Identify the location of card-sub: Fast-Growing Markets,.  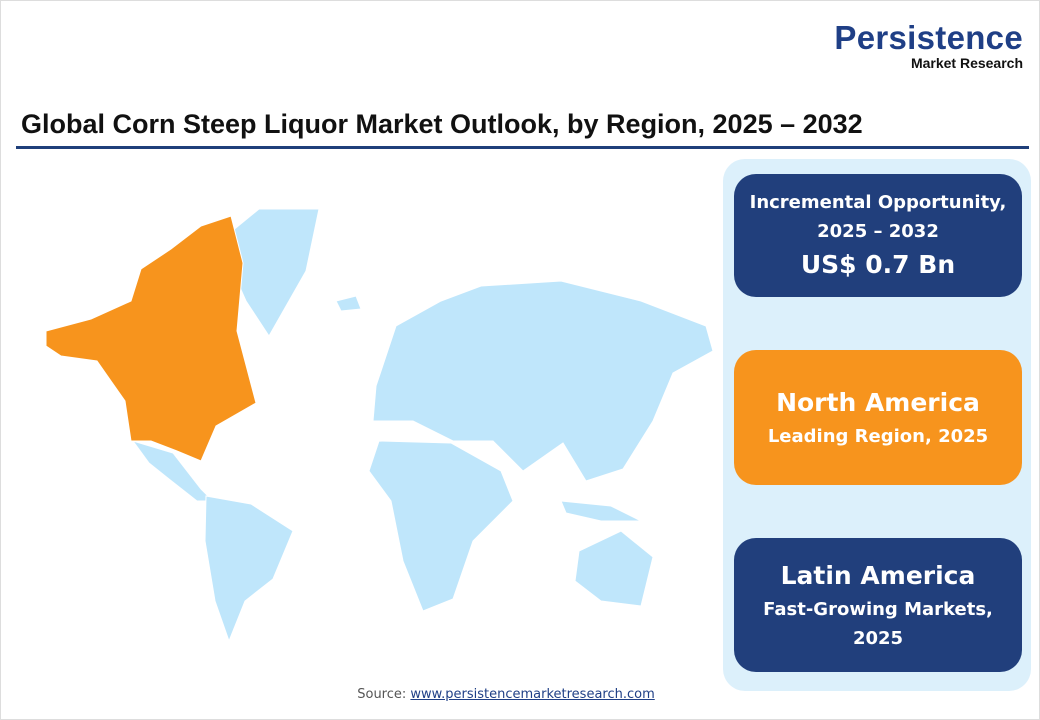
(878, 609).